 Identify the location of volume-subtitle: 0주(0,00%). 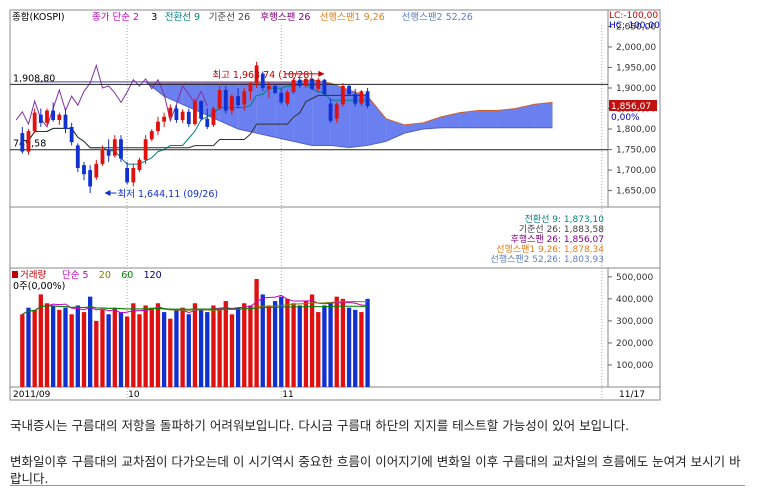
(39, 286).